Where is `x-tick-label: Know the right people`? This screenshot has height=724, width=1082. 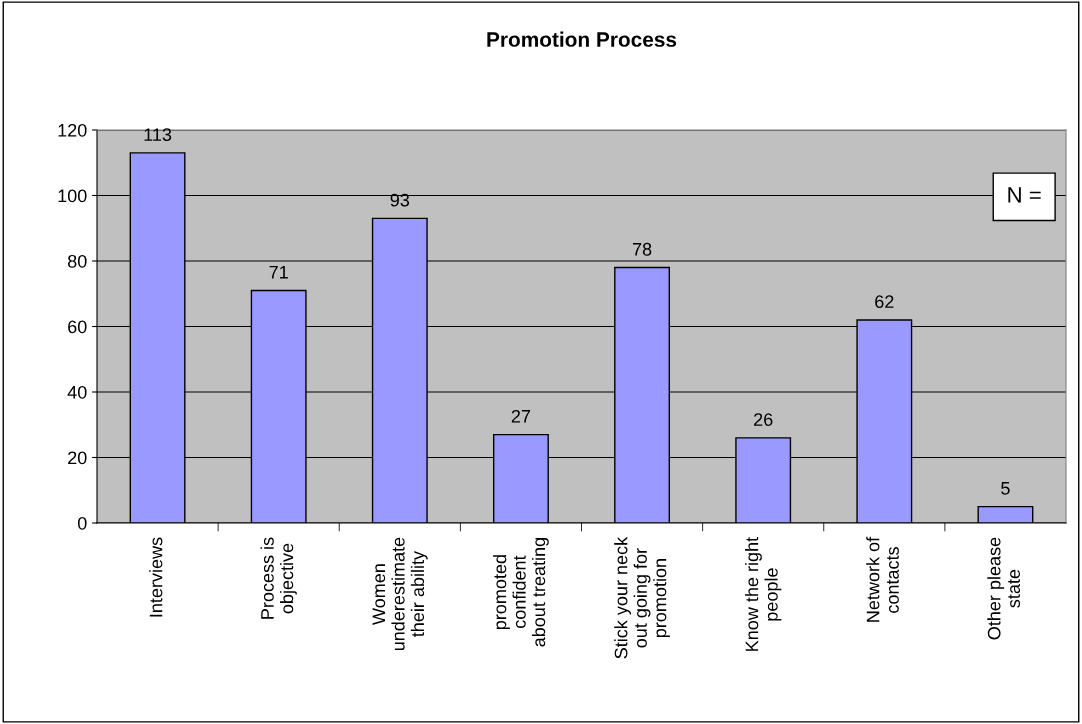 x-tick-label: Know the right people is located at coordinates (763, 594).